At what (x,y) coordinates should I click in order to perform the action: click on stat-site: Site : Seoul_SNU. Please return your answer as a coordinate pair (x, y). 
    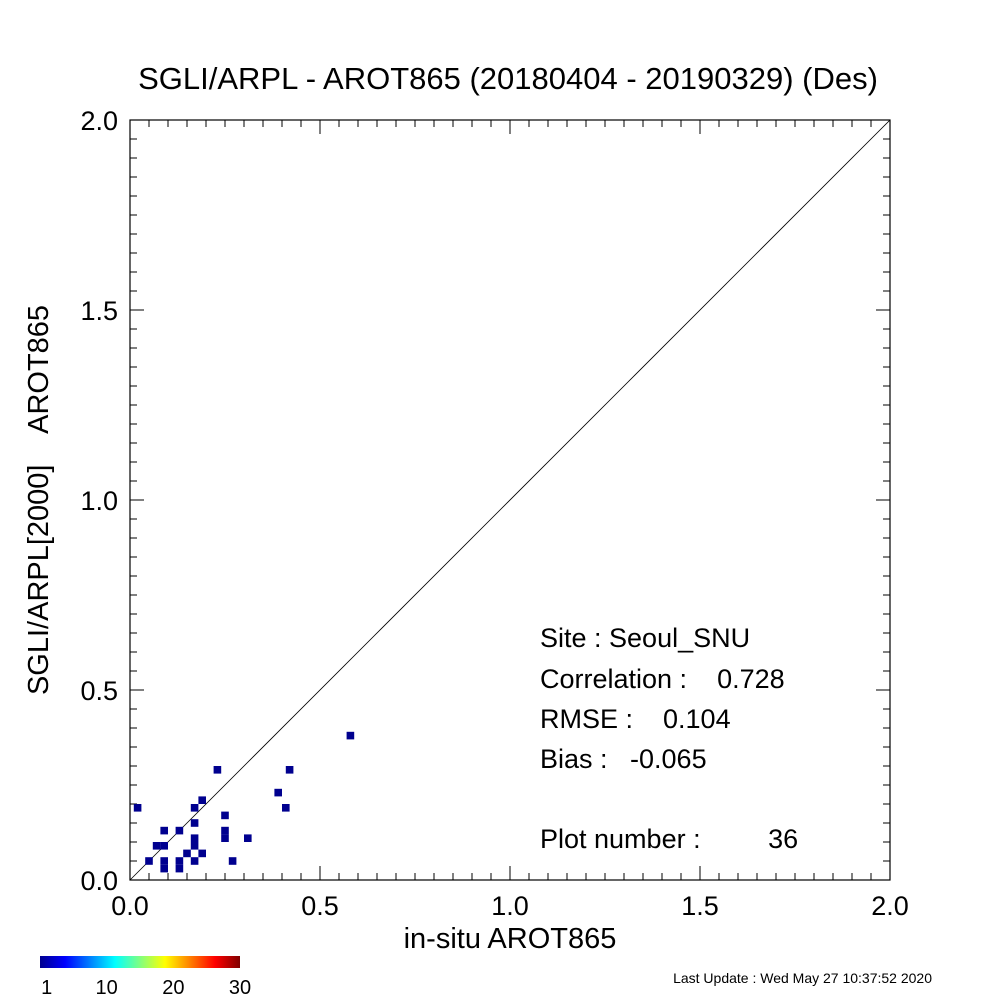
    Looking at the image, I should click on (645, 638).